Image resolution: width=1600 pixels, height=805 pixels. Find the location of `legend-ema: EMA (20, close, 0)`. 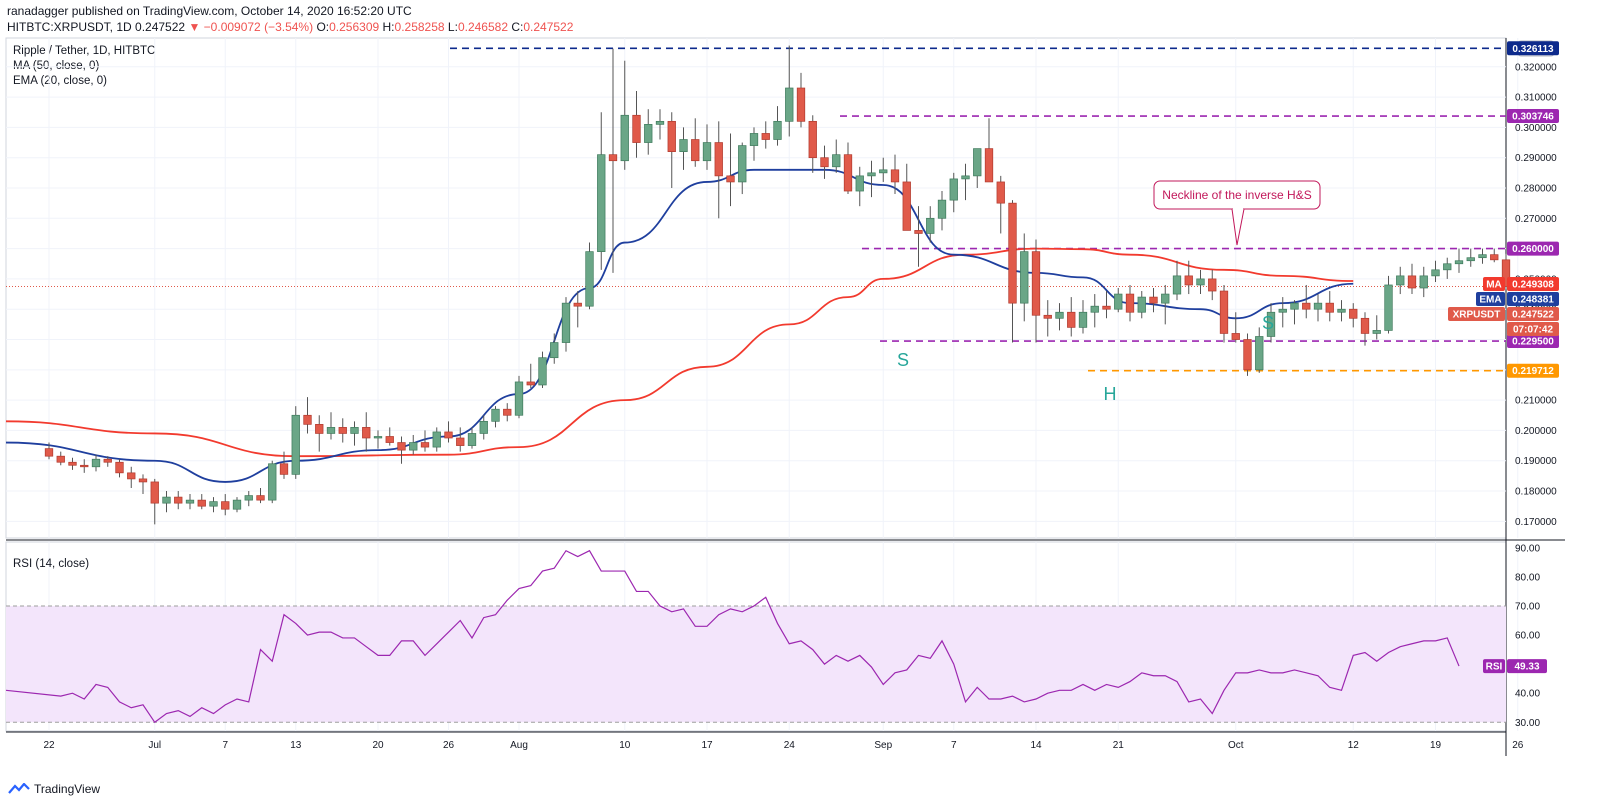

legend-ema: EMA (20, close, 0) is located at coordinates (60, 81).